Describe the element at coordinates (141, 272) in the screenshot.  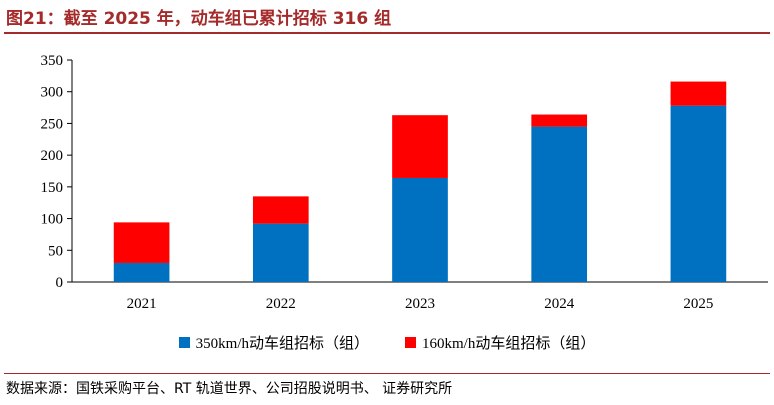
I see `bar-350-2021` at that location.